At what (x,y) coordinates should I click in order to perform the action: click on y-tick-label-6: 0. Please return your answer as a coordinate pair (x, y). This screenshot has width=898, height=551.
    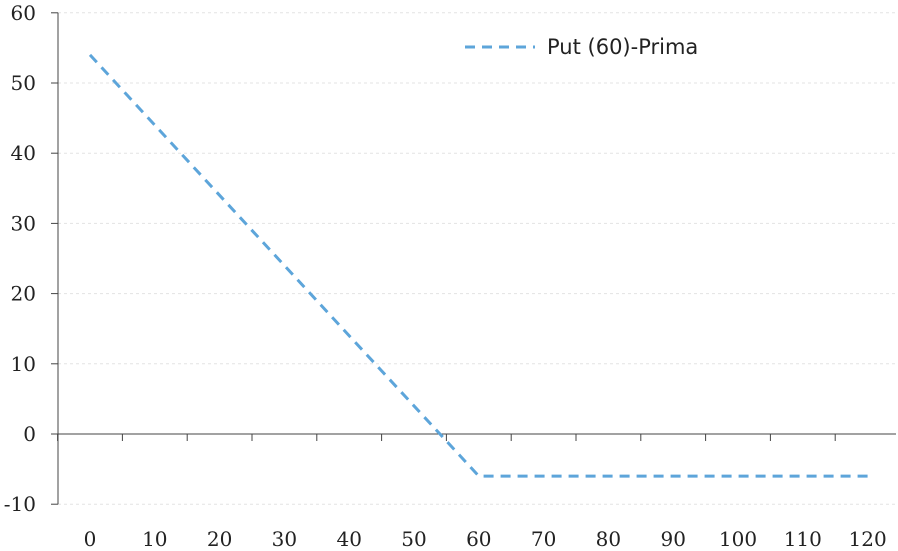
    Looking at the image, I should click on (29, 434).